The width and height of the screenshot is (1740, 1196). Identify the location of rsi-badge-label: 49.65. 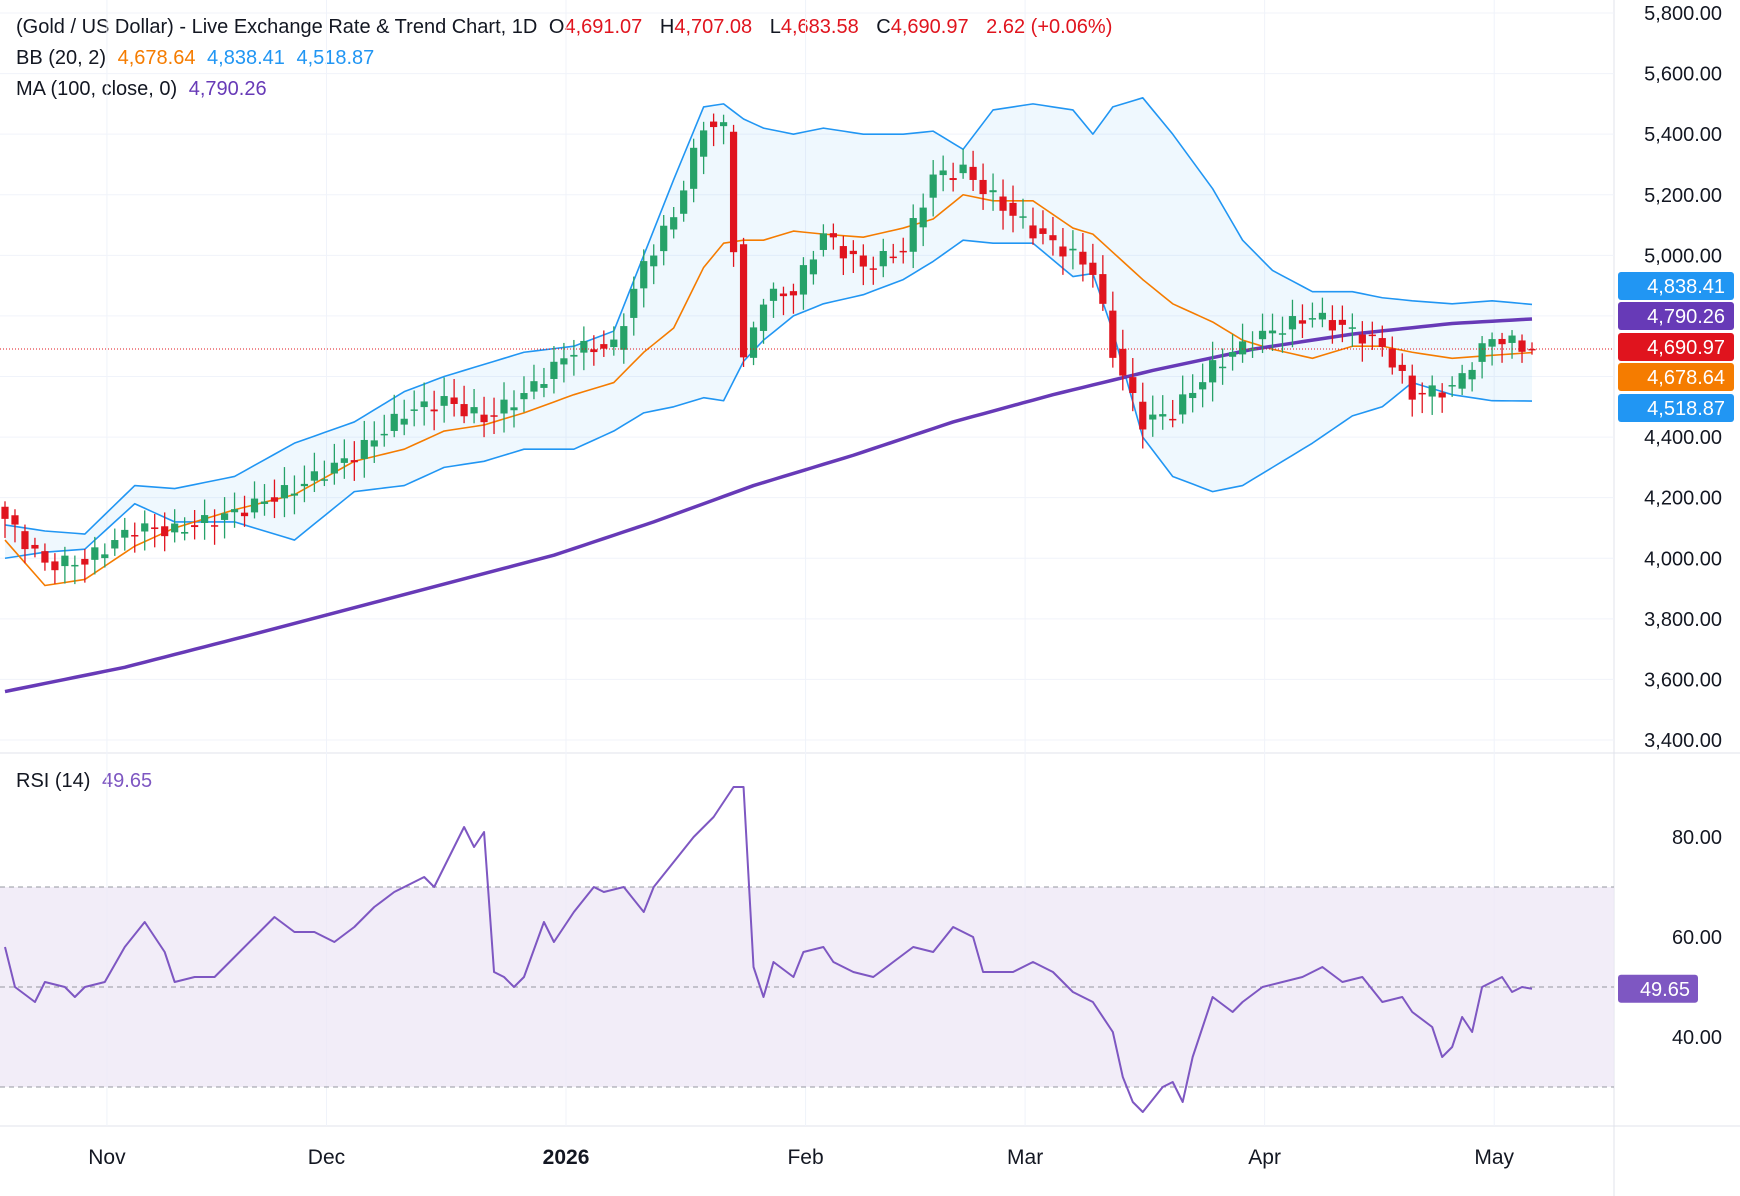
(1665, 990).